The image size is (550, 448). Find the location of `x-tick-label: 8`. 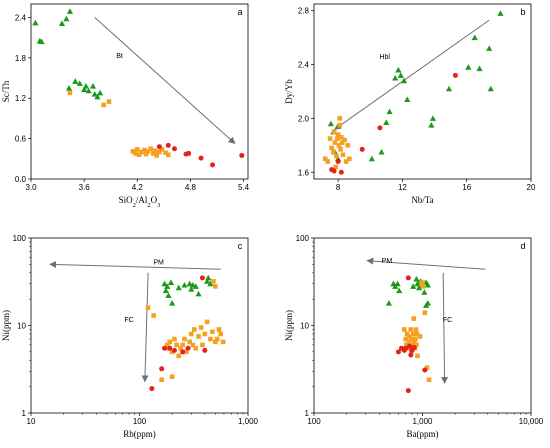

x-tick-label: 8 is located at coordinates (338, 187).